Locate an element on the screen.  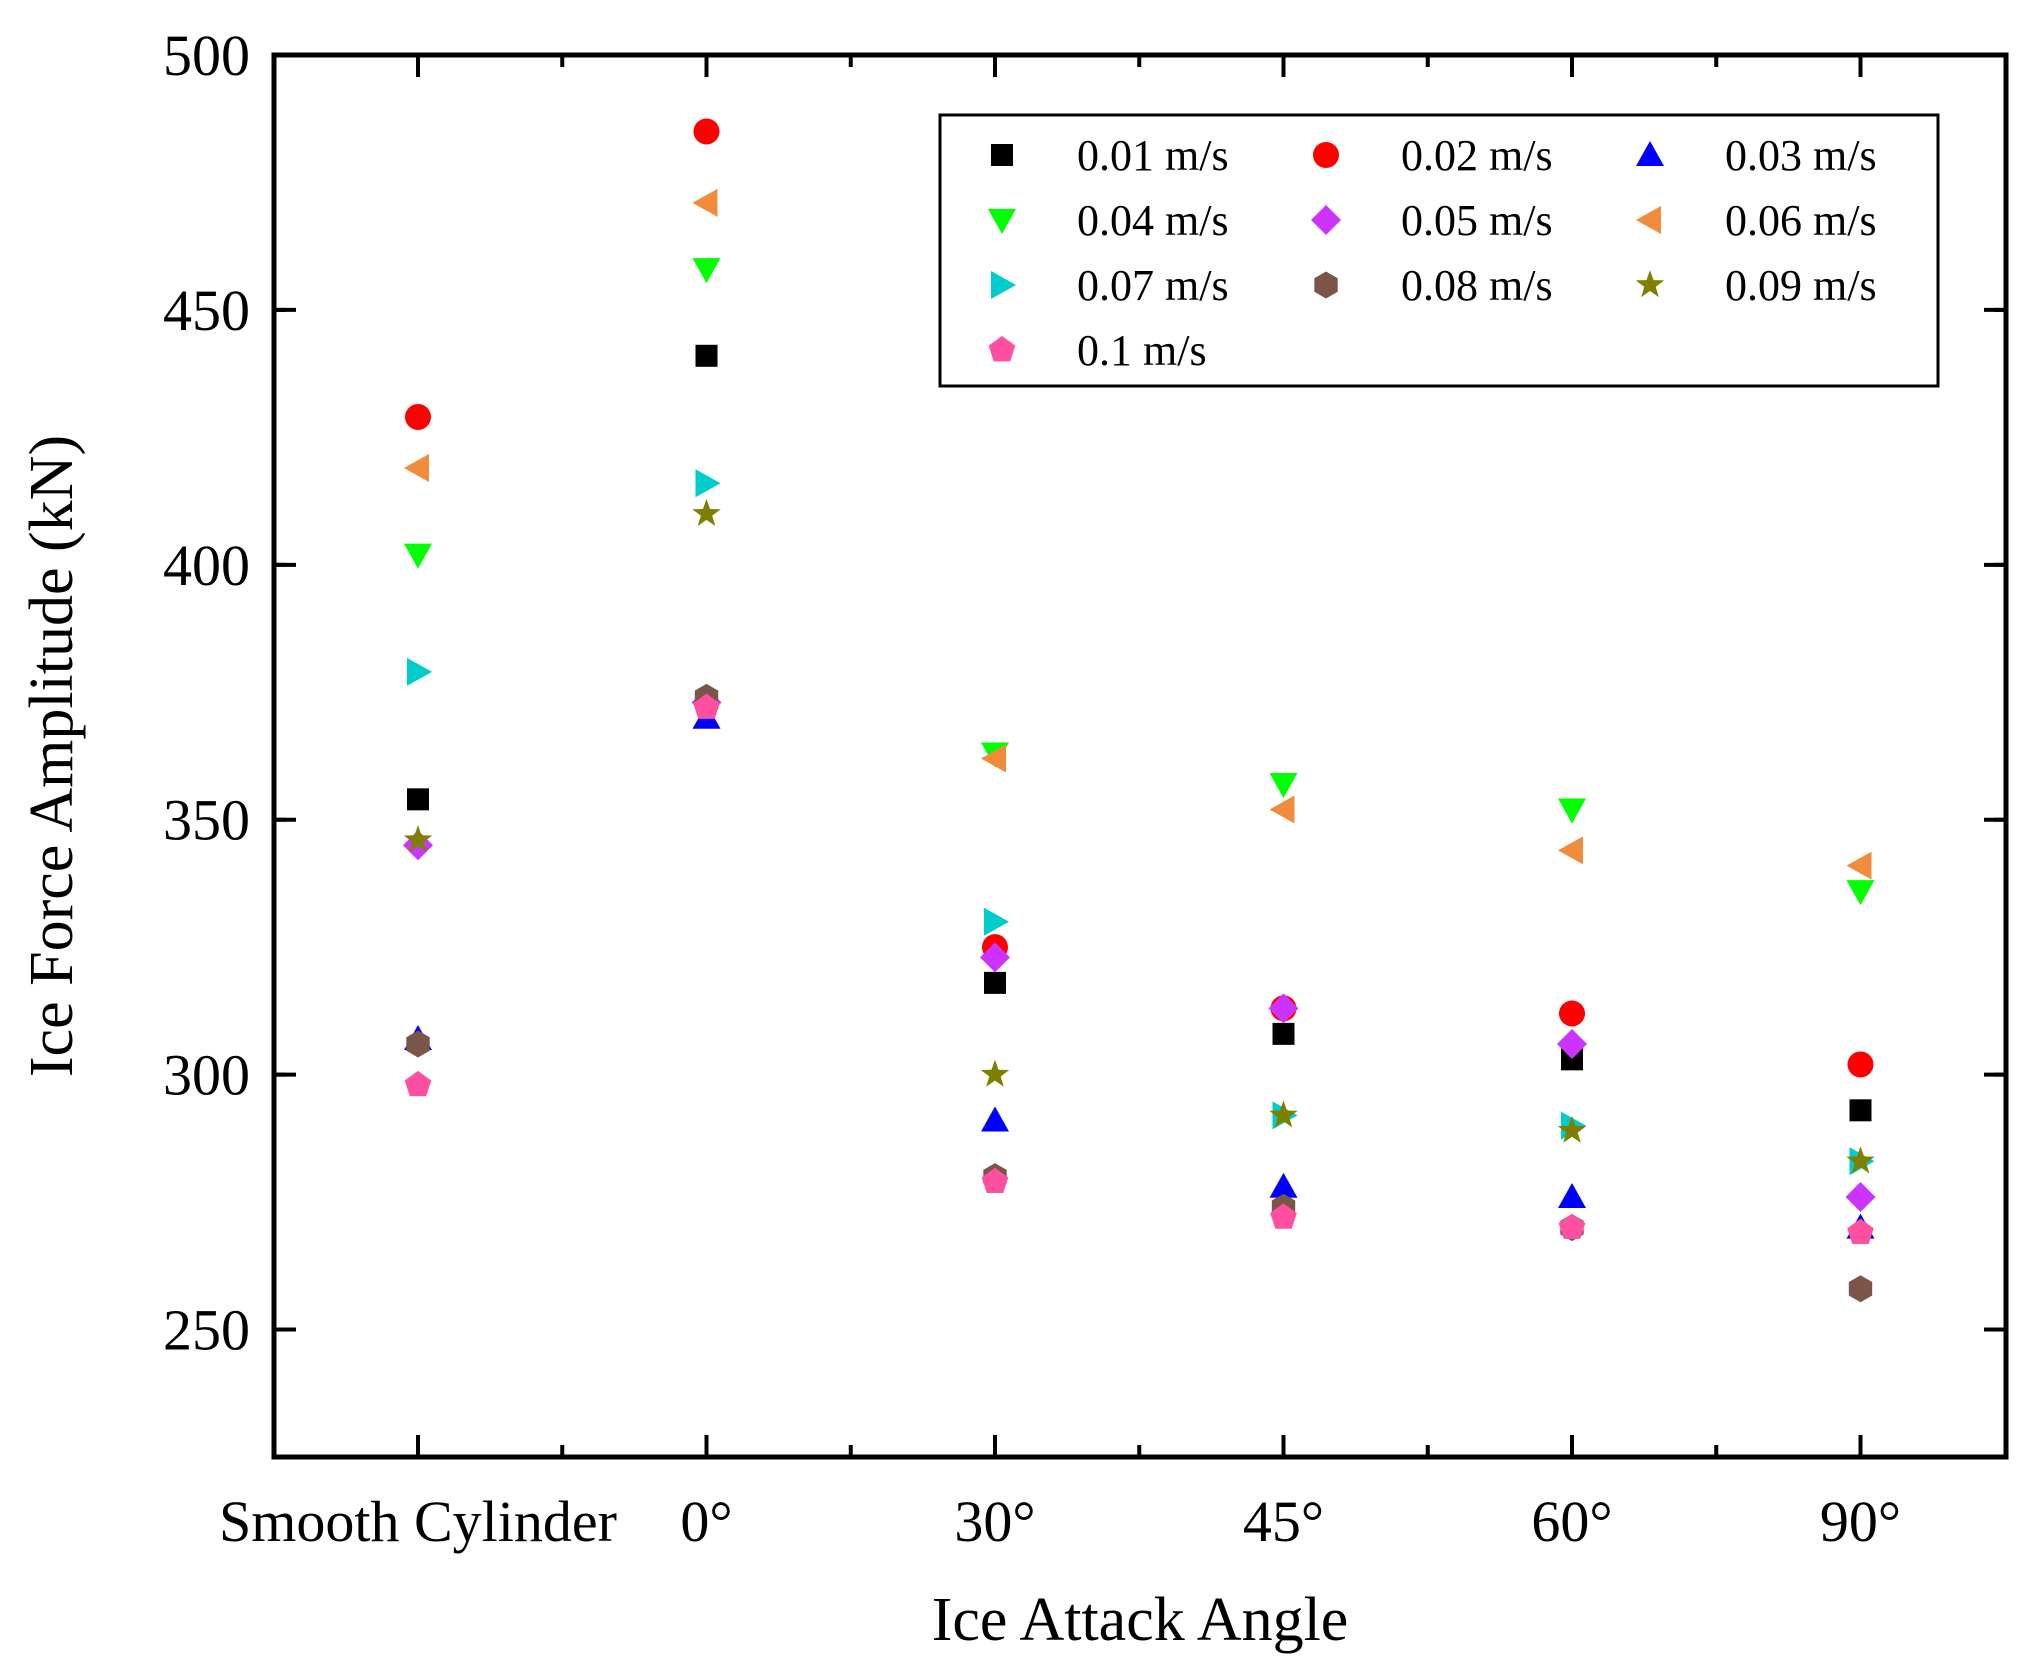
legend-label: 0.07 m/s is located at coordinates (1153, 285).